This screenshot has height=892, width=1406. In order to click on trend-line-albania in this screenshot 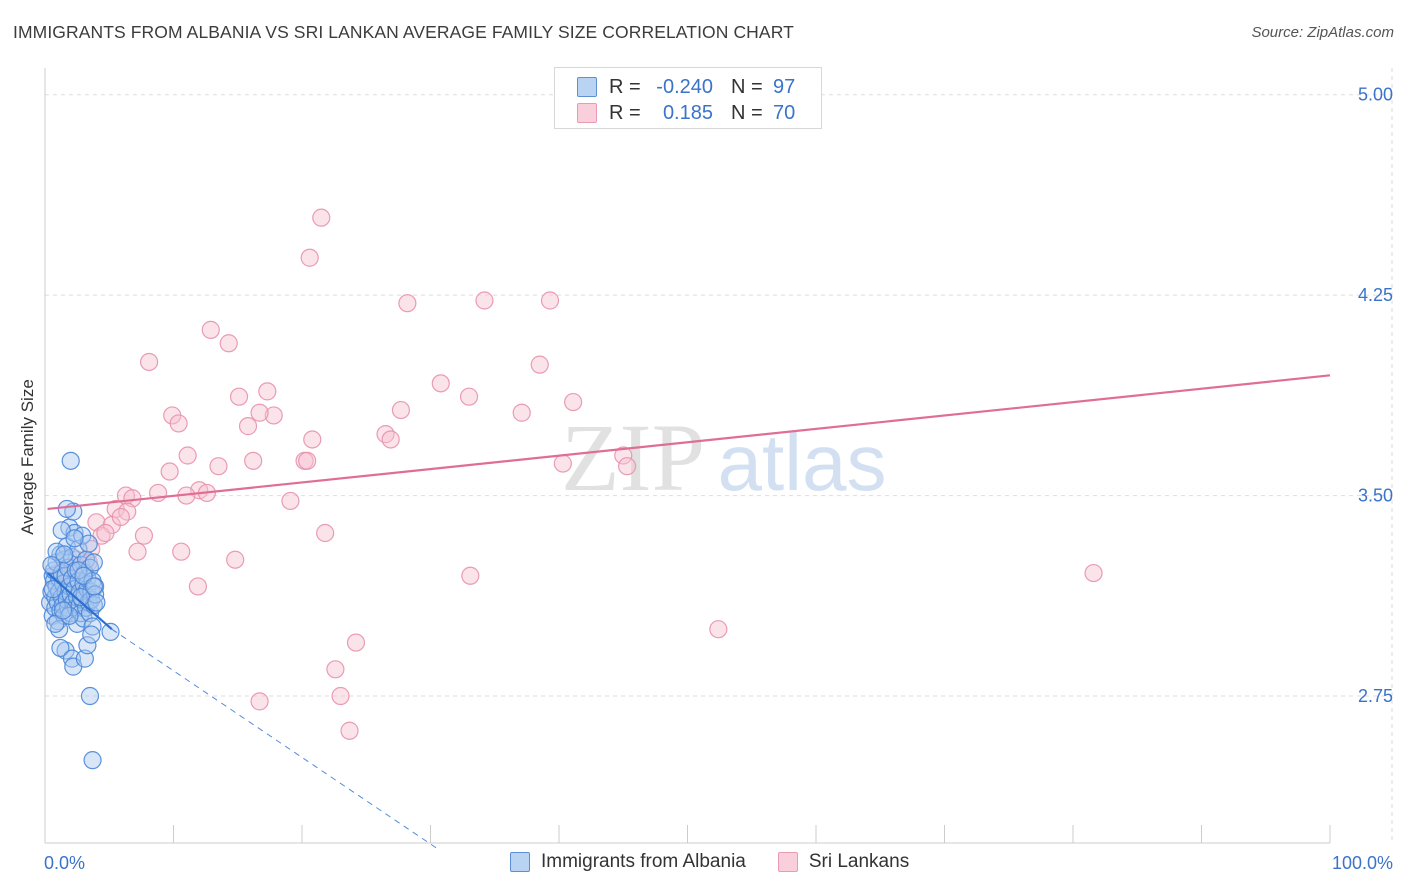, I will do `click(79, 601)`.